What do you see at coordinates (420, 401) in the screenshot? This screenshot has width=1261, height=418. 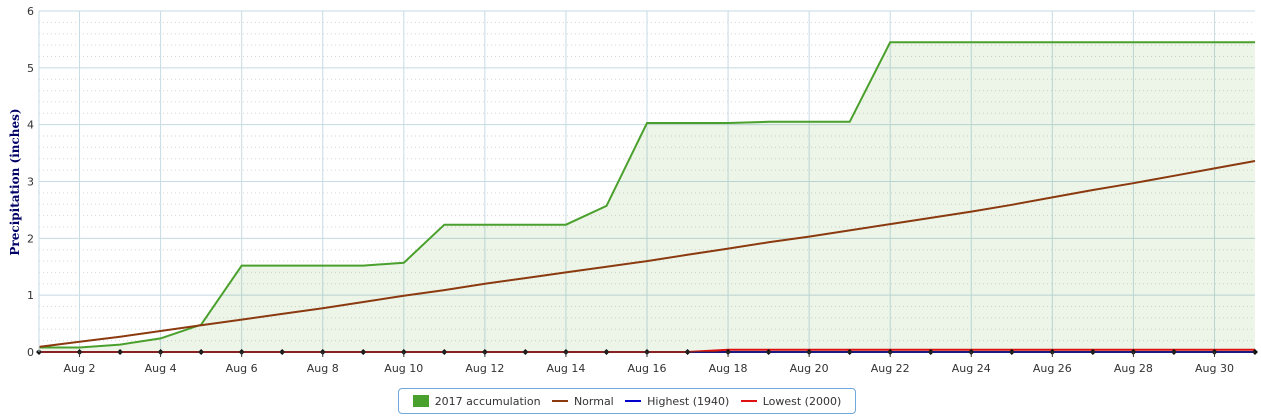 I see `legend-swatch-2017-accumulation` at bounding box center [420, 401].